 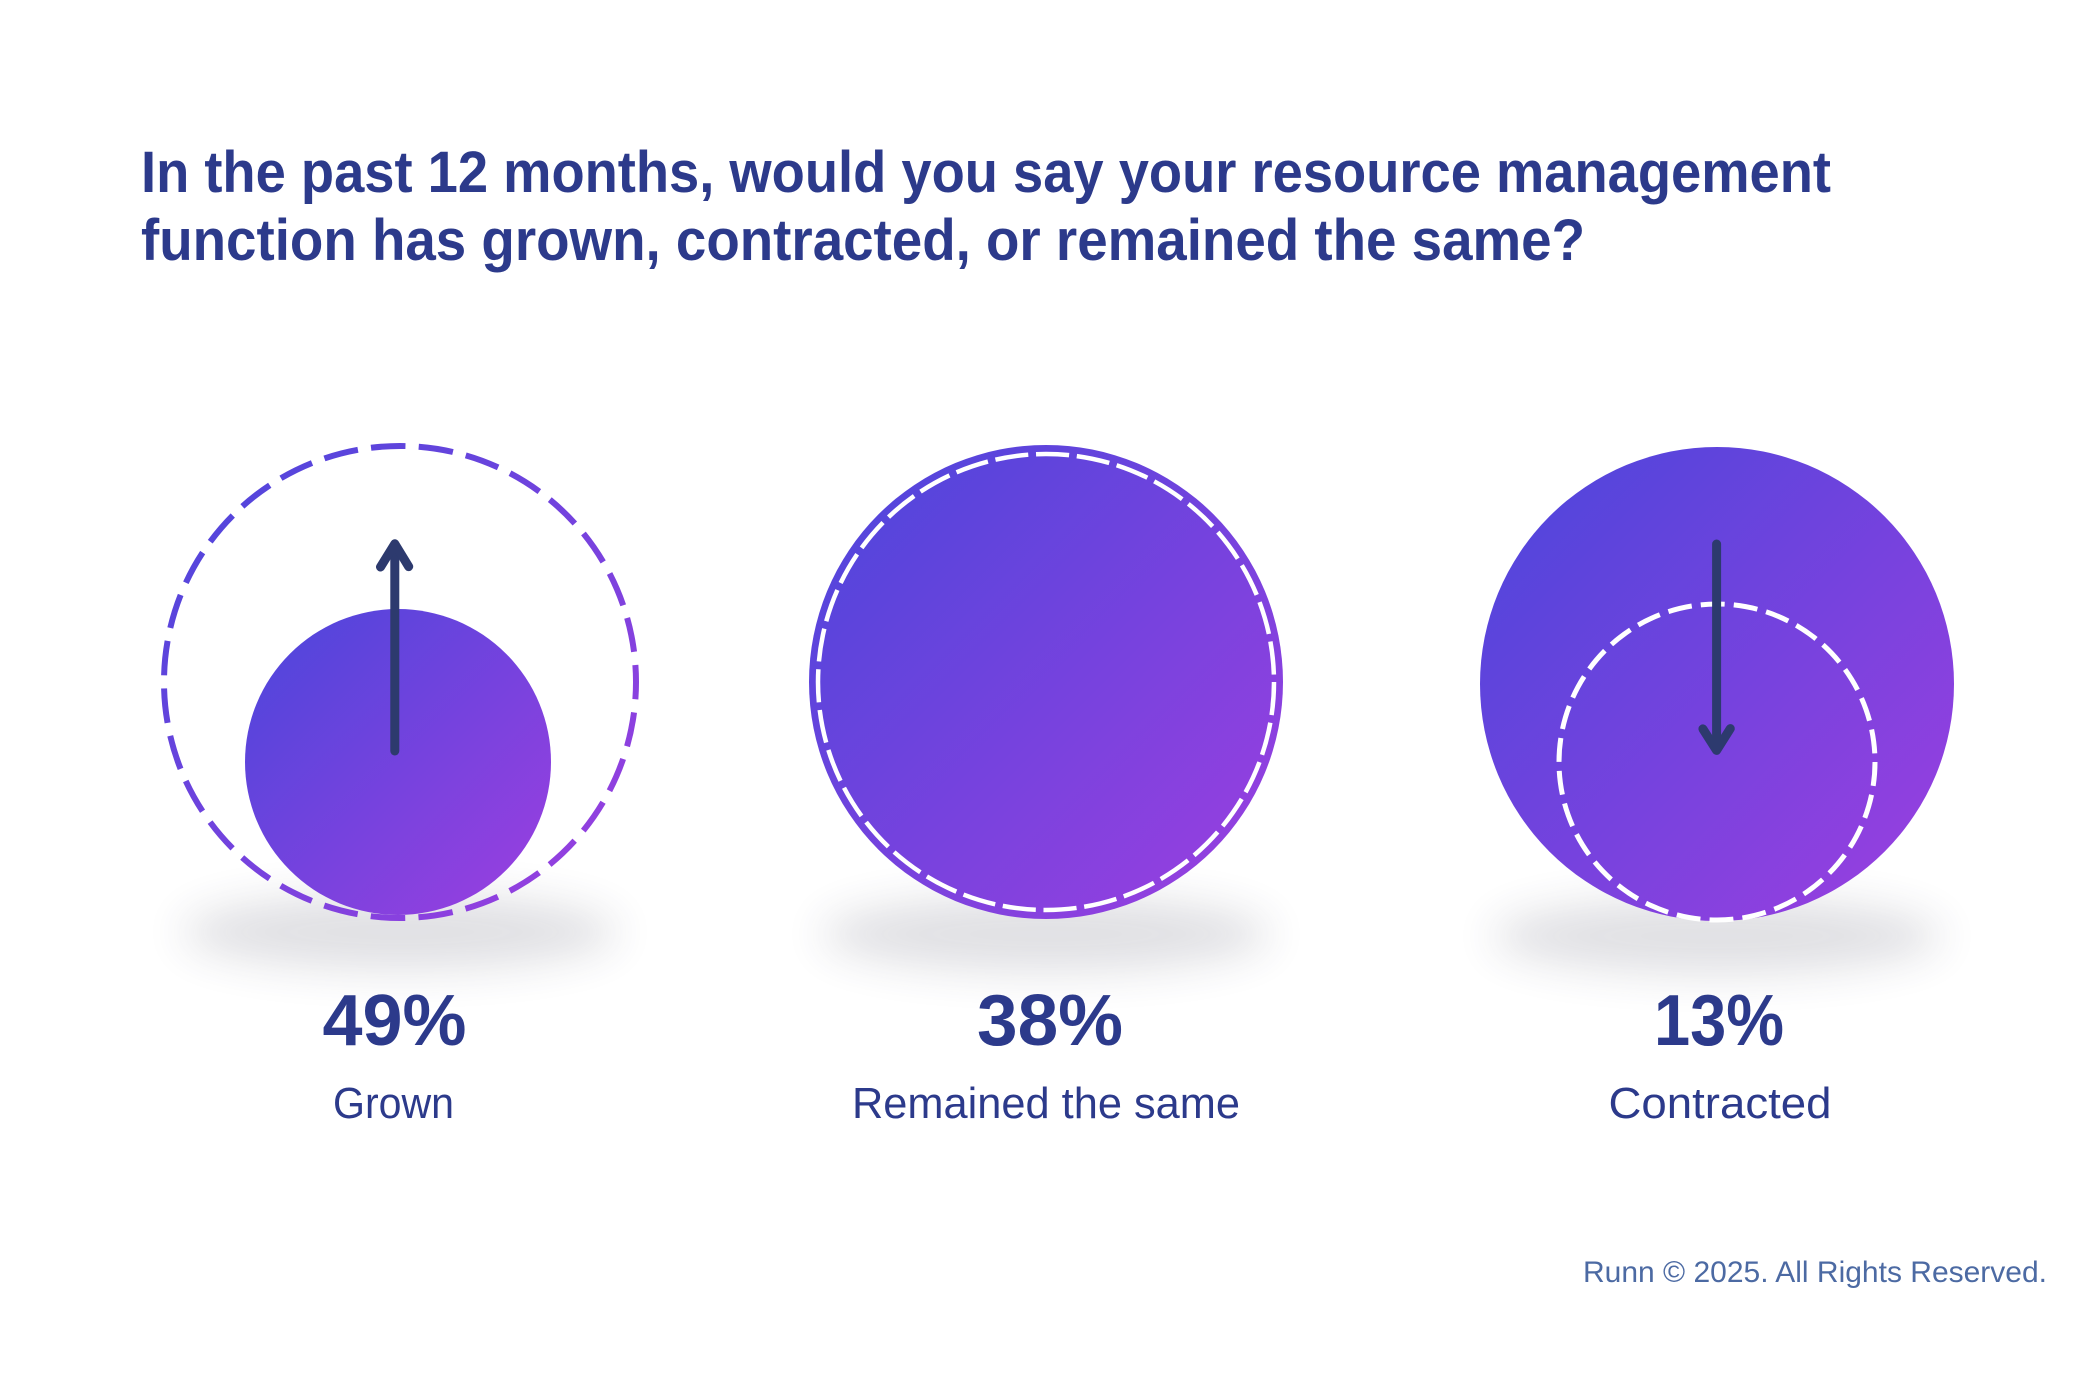 What do you see at coordinates (1050, 1021) in the screenshot?
I see `svg-text: 38%` at bounding box center [1050, 1021].